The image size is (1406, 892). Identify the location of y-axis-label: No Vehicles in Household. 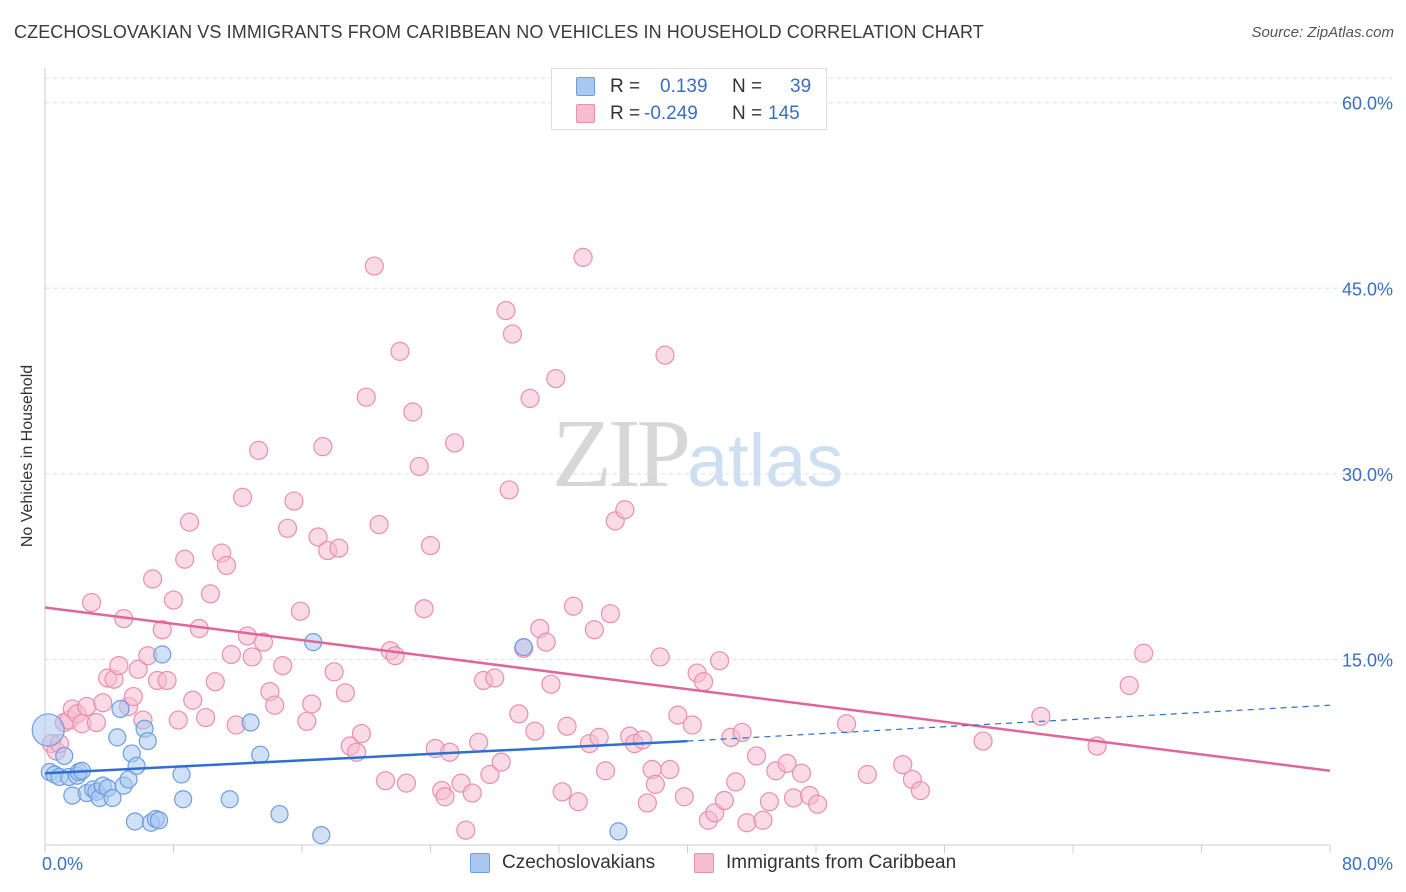
(27, 456).